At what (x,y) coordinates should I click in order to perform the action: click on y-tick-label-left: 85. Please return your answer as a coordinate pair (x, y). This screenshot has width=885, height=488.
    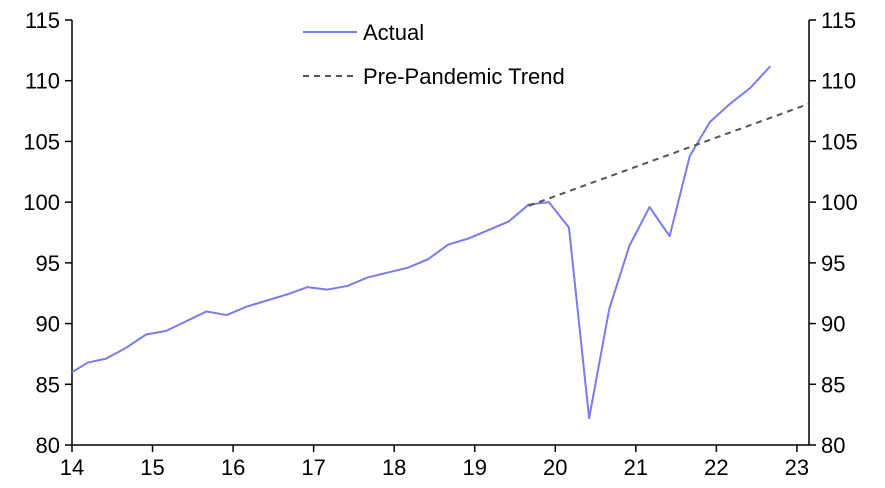
    Looking at the image, I should click on (48, 384).